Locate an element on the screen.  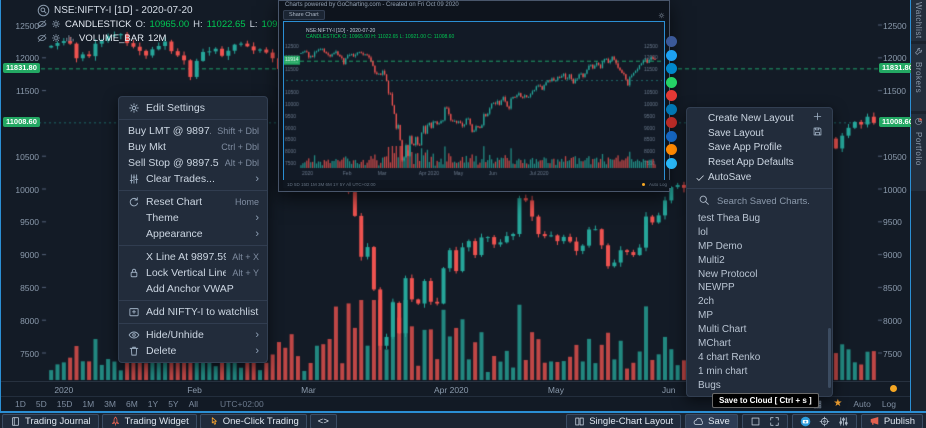
menu-item-add-anchor-vwap: Add Anchor VWAP is located at coordinates (193, 289).